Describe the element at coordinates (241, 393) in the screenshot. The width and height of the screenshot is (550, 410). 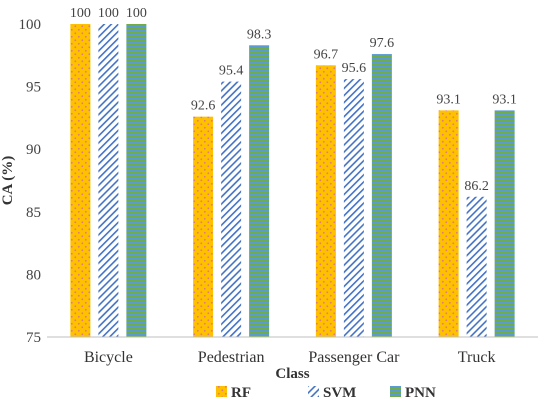
I see `legend-label-rf: RF` at that location.